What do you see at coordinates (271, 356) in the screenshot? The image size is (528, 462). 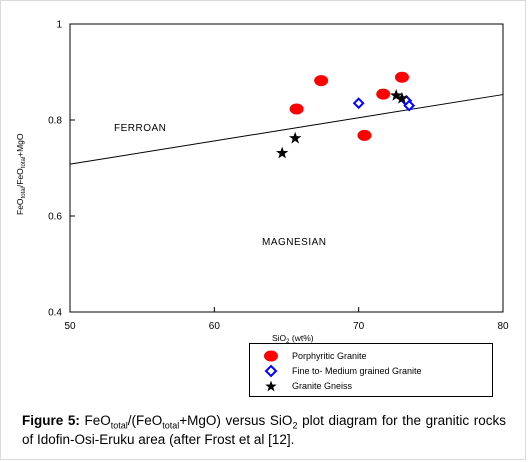 I see `legend-circle-icon` at bounding box center [271, 356].